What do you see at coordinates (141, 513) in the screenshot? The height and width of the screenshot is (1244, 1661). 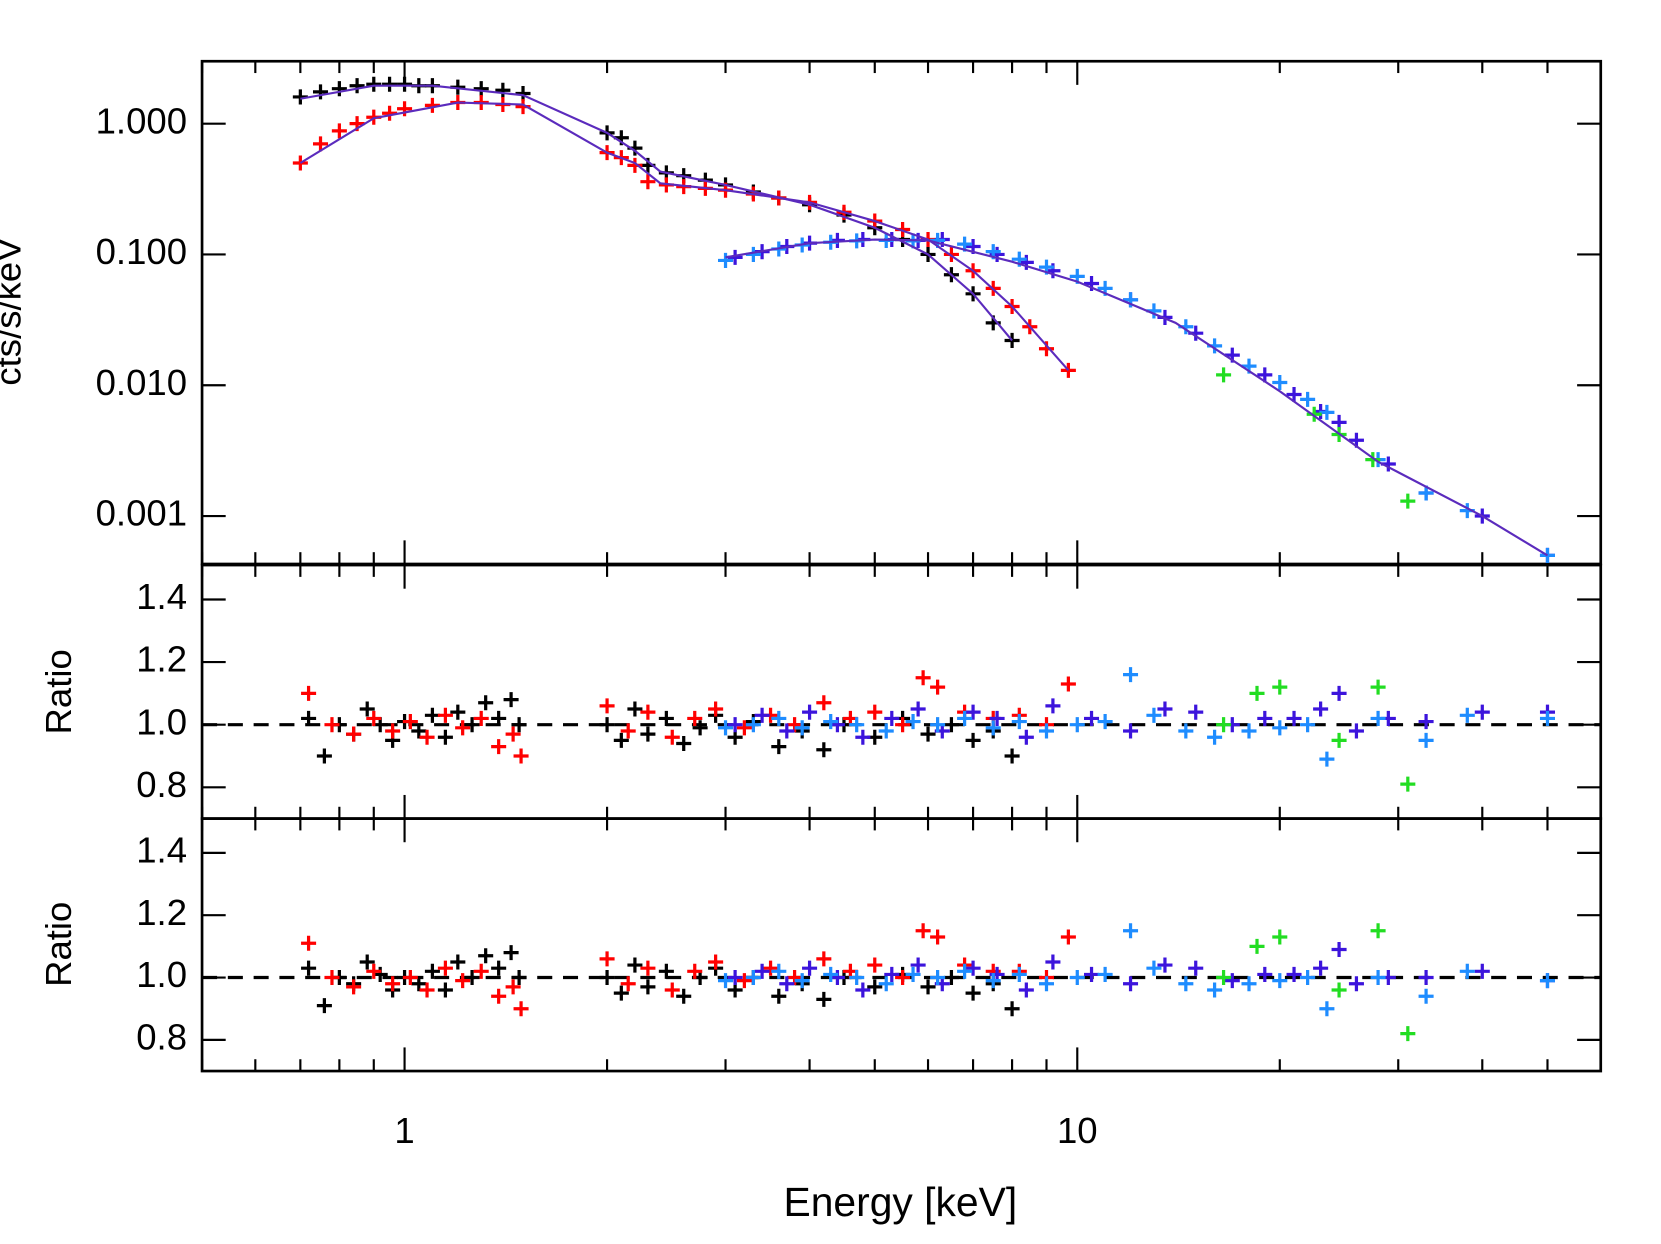 I see `y-tick-label: 0.001` at bounding box center [141, 513].